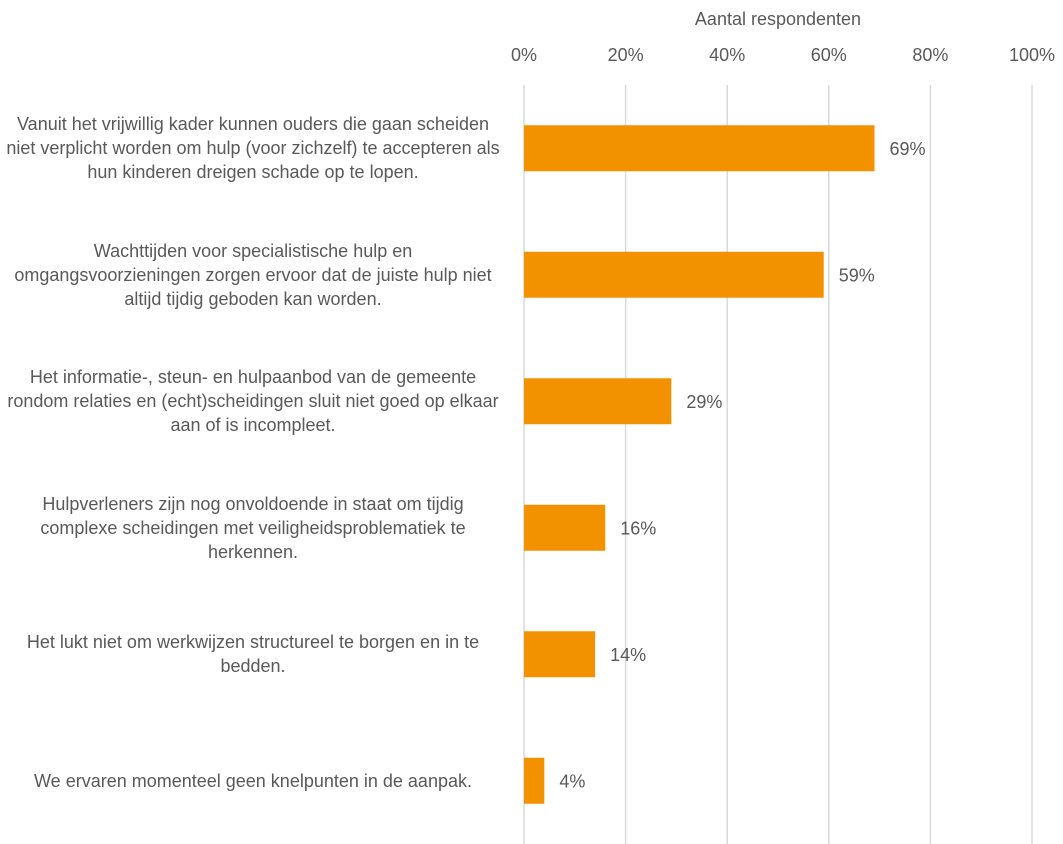 Image resolution: width=1063 pixels, height=844 pixels. I want to click on value-label: 69%, so click(908, 149).